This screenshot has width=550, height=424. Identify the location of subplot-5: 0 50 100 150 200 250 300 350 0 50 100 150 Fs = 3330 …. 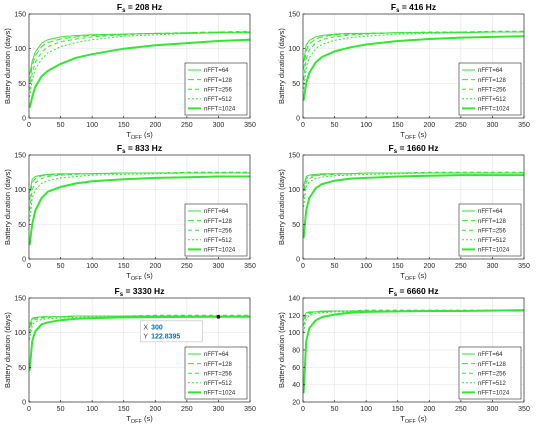
(129, 355).